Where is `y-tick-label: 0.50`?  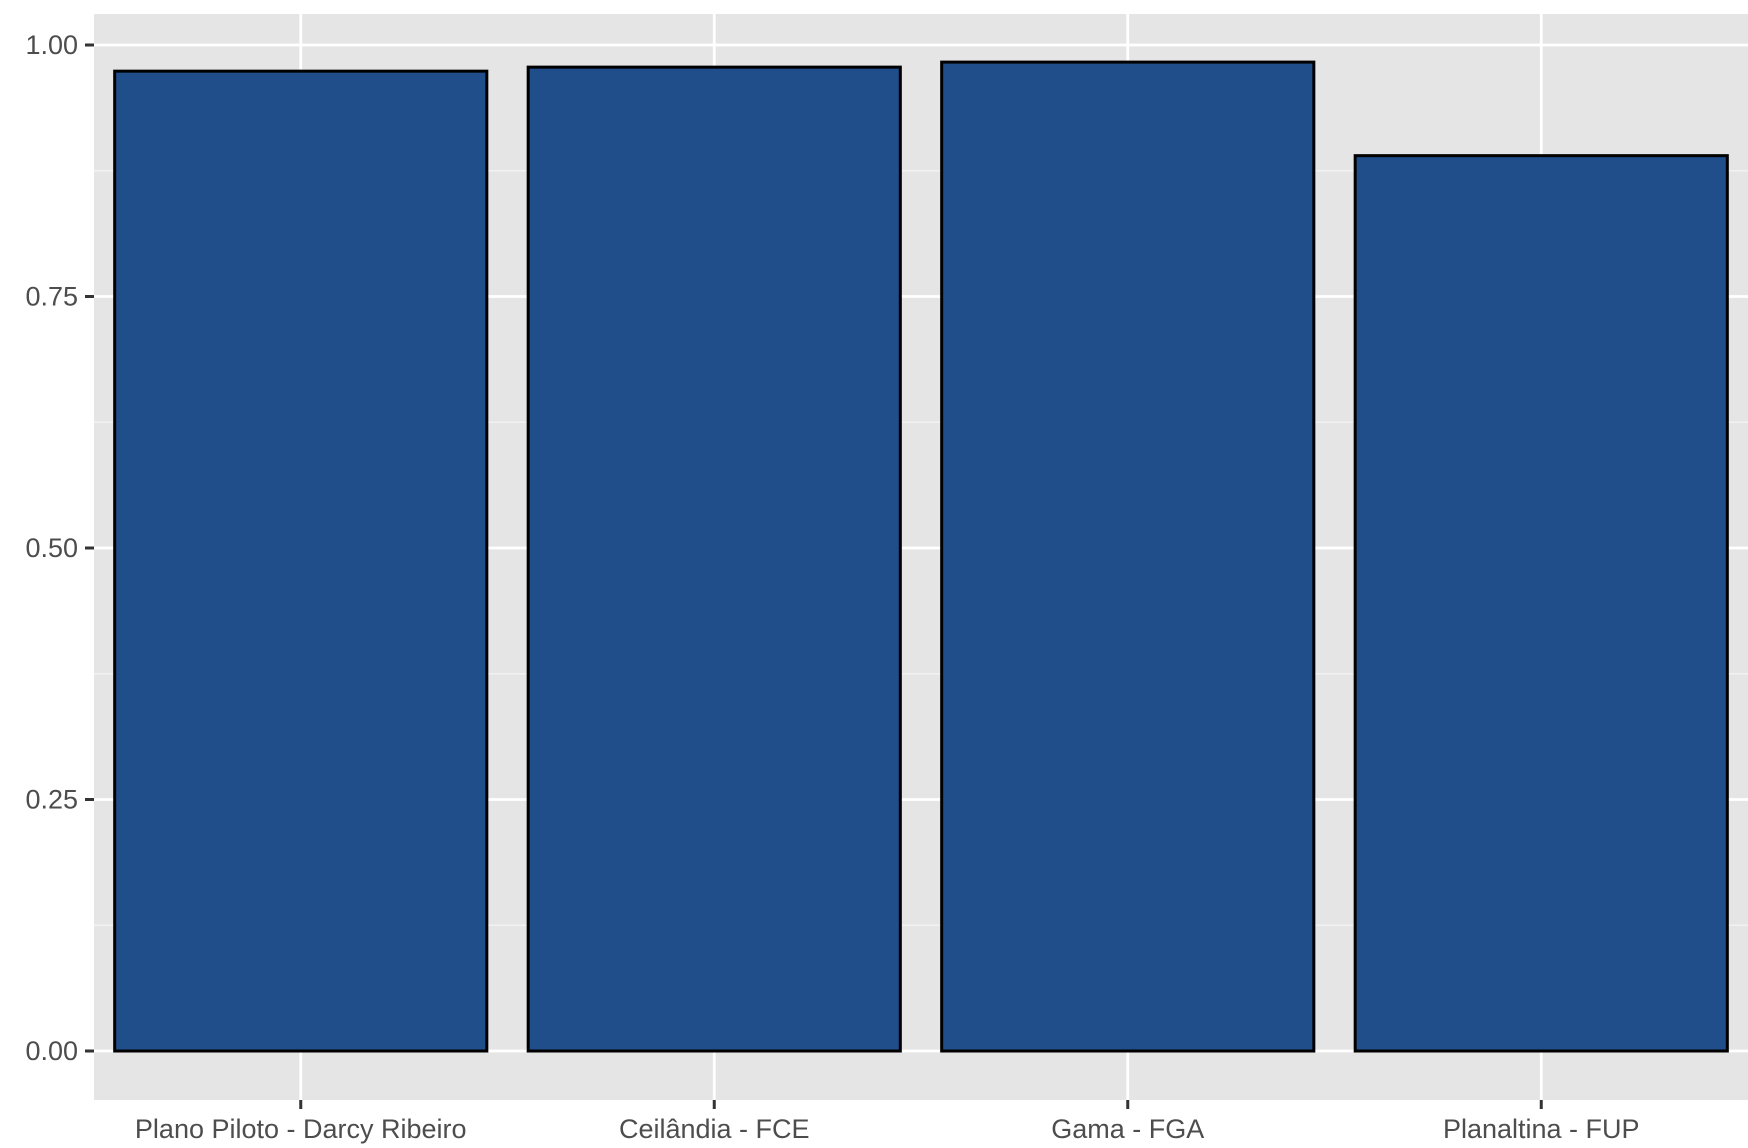 y-tick-label: 0.50 is located at coordinates (51, 548).